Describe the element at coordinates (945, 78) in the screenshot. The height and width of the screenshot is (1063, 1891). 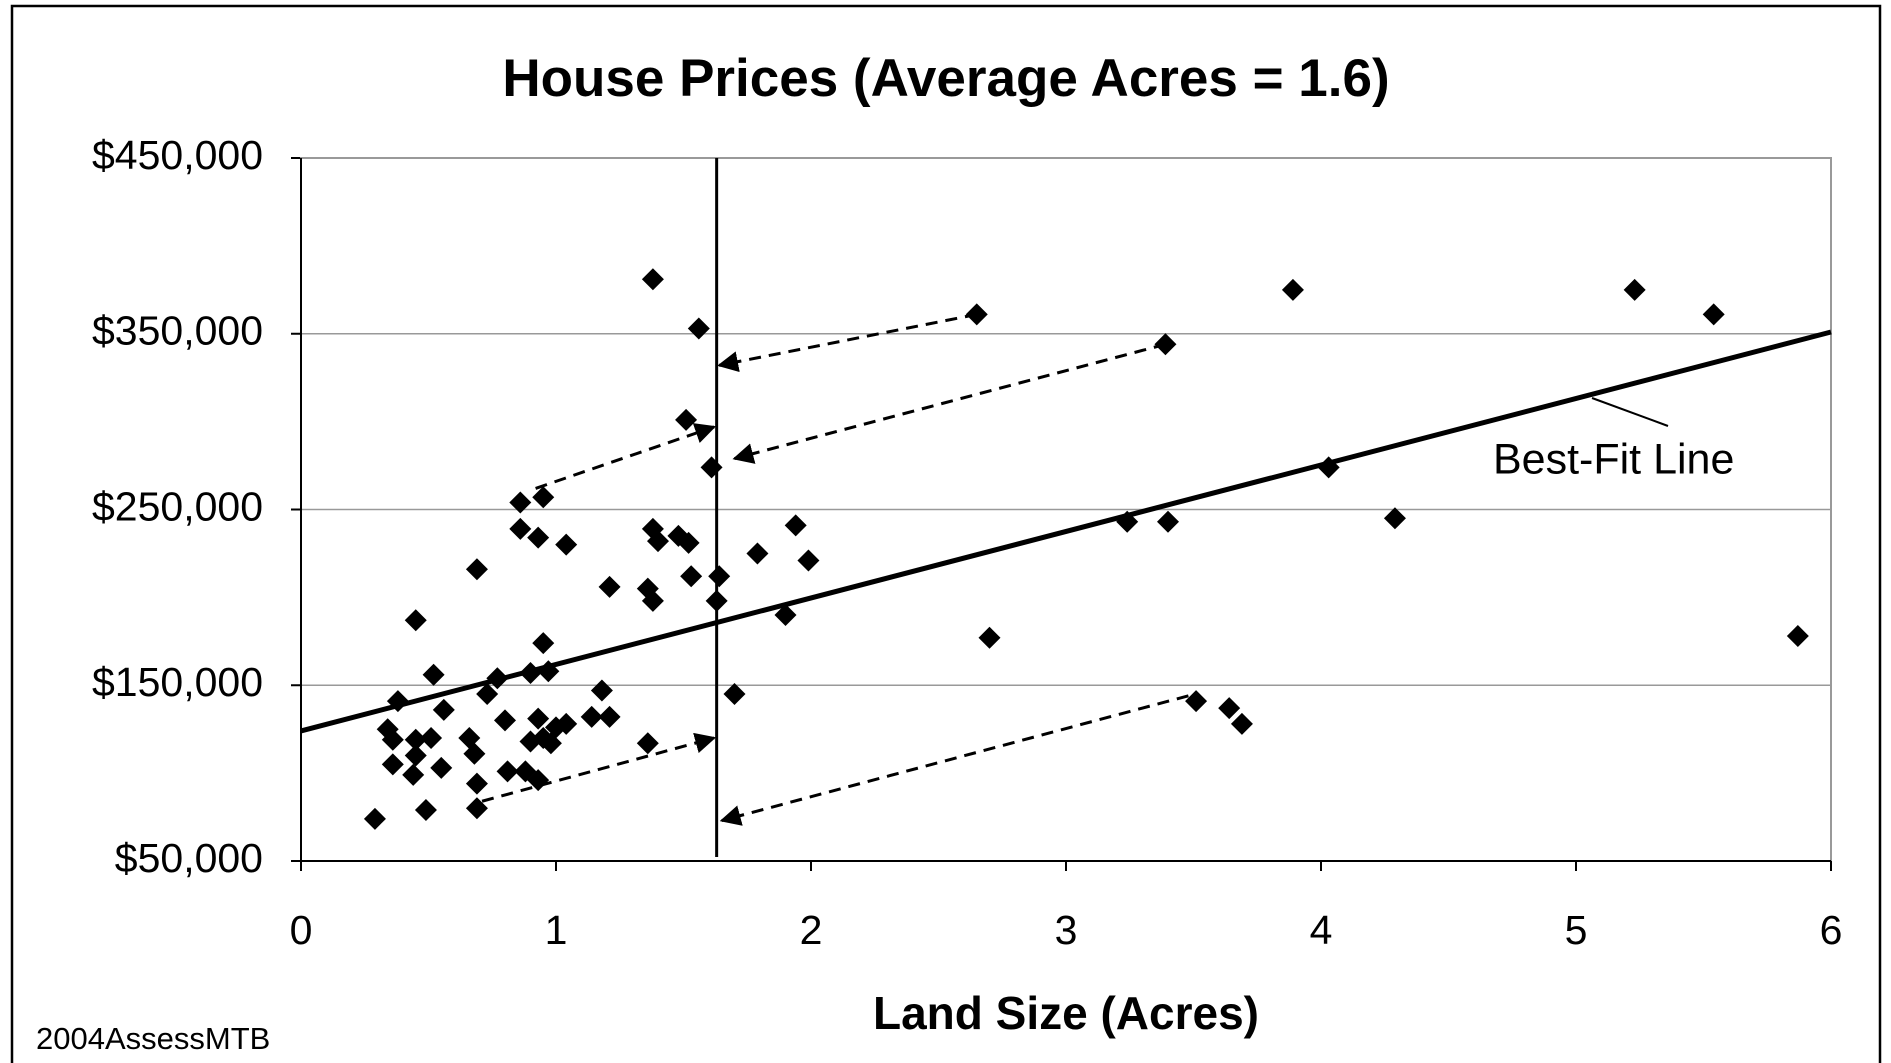
I see `chart-title: House Prices (Average Acres = 1.6)` at that location.